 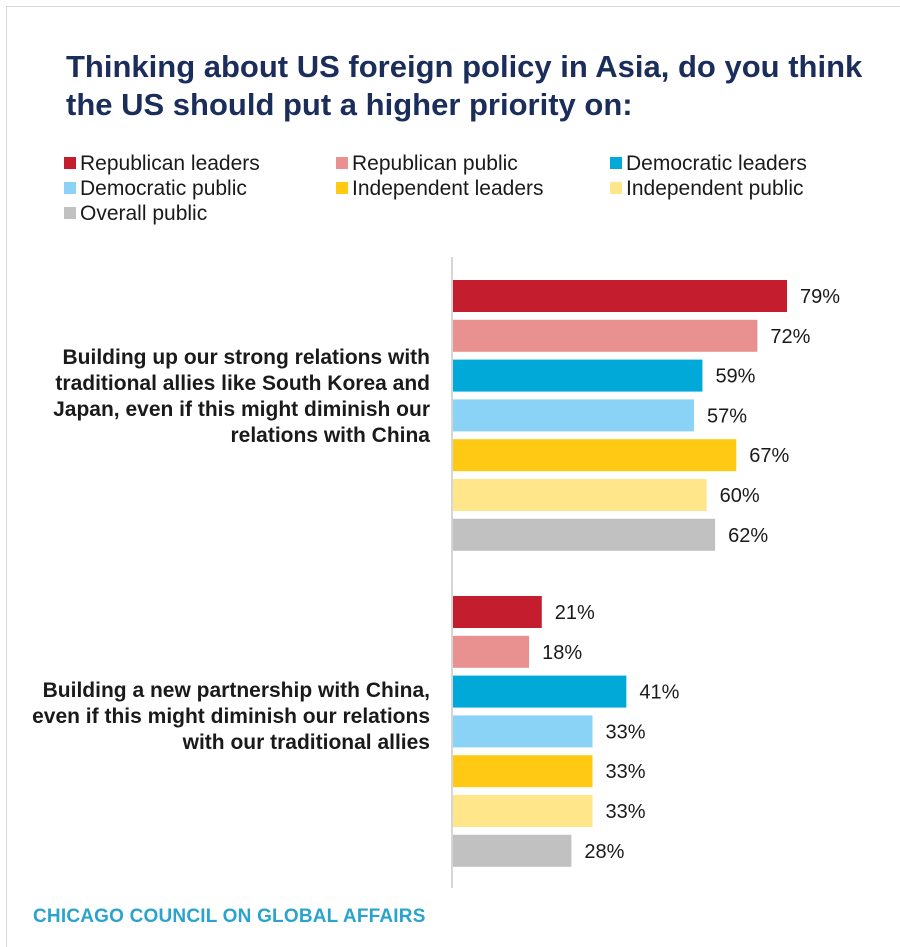 I want to click on data-label-independent-leaders-1: 67%, so click(x=769, y=456).